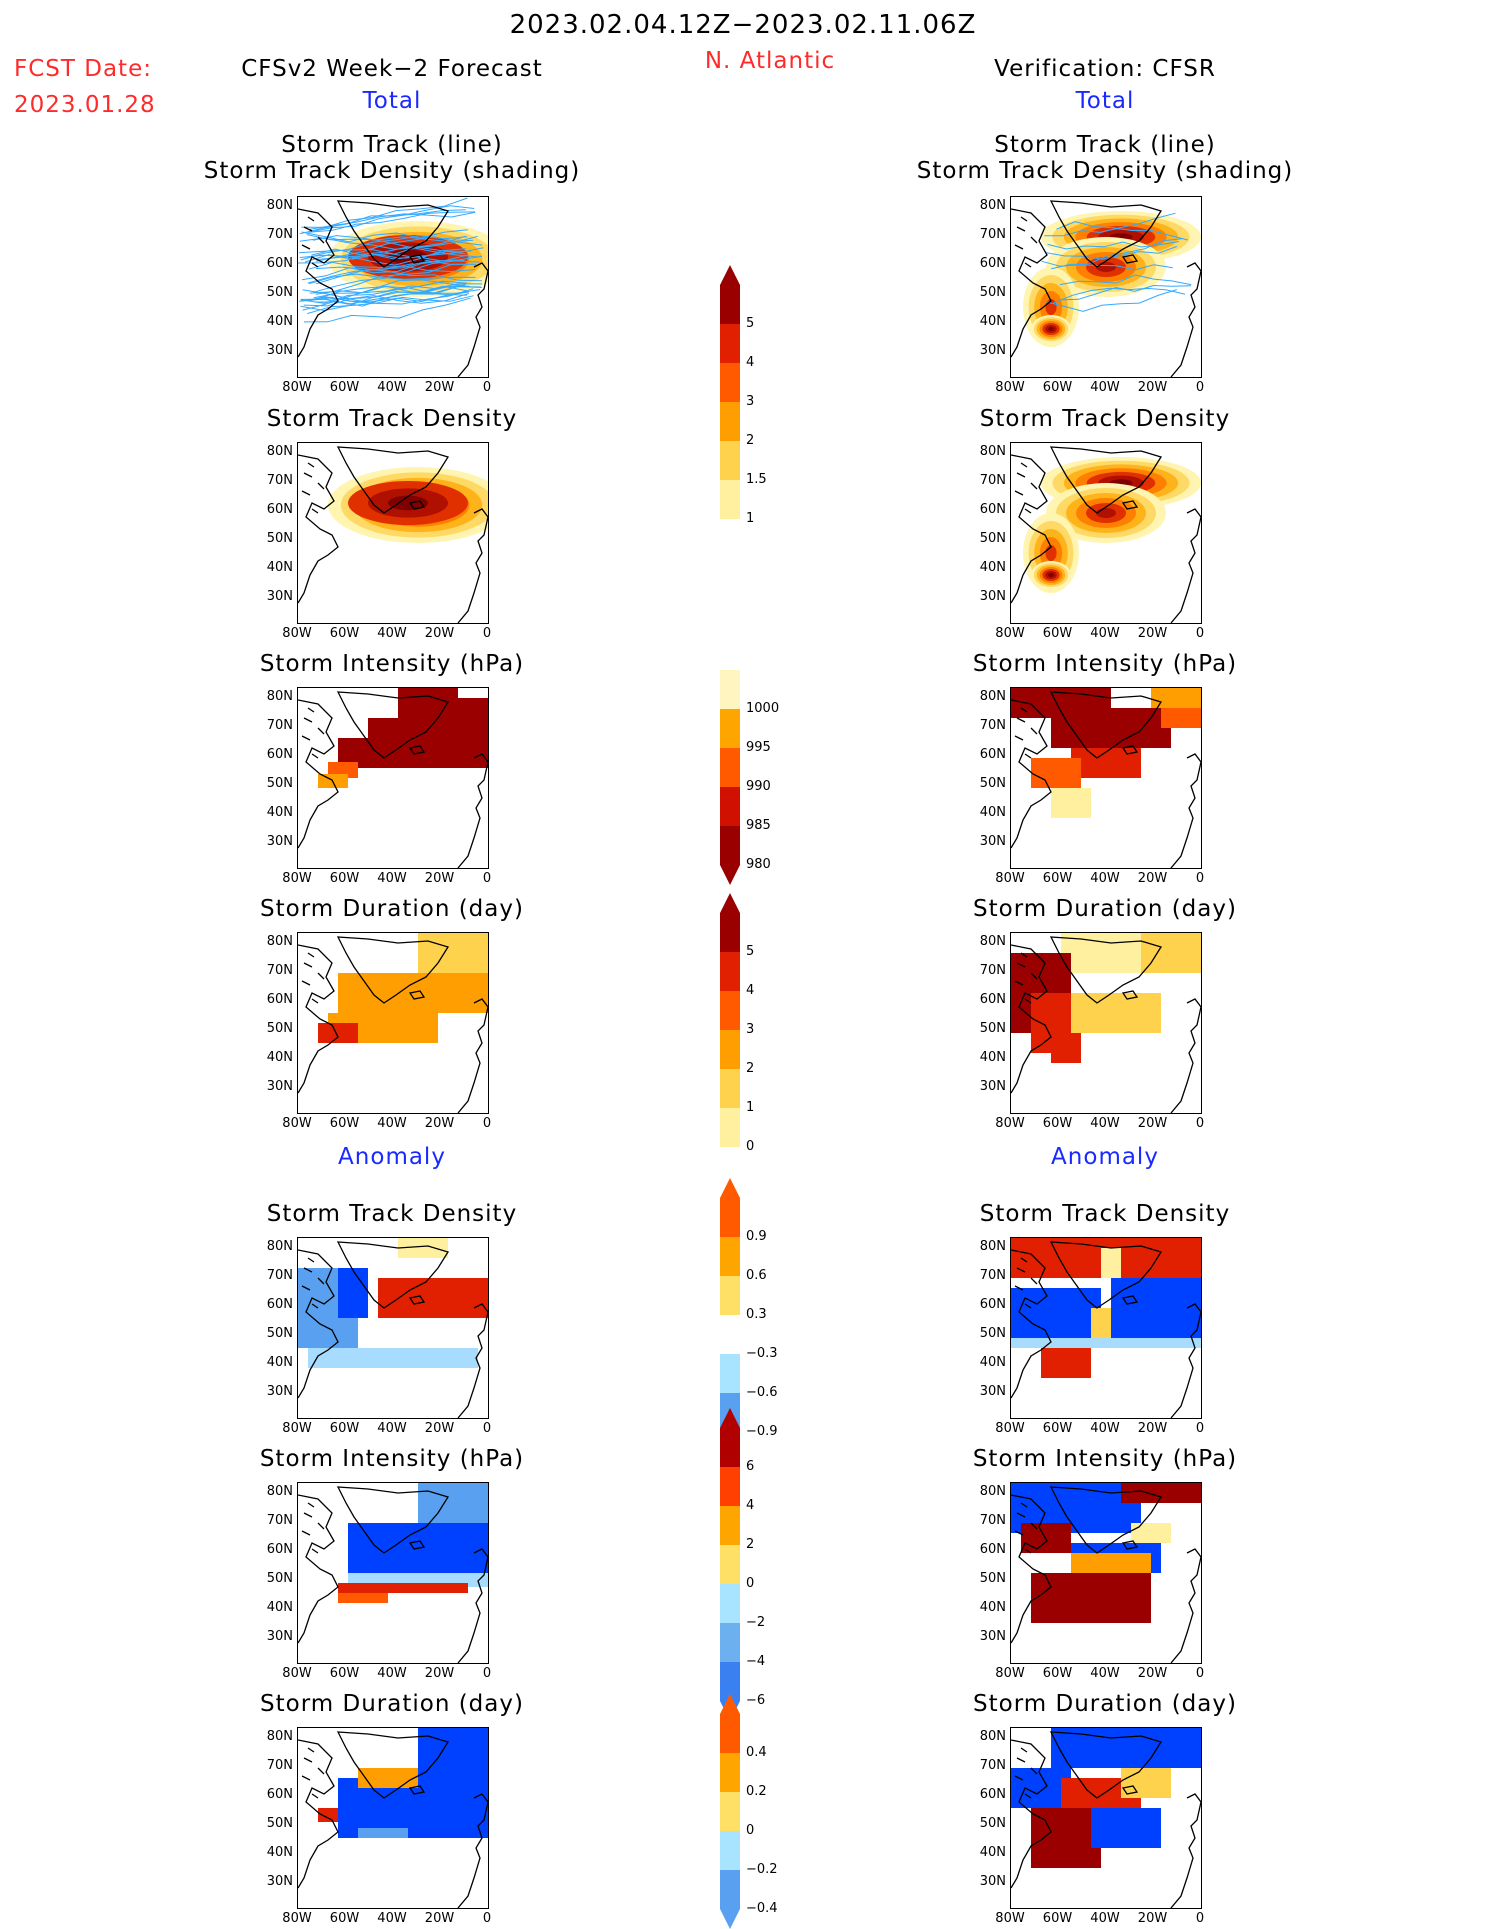 This screenshot has width=1487, height=1929. I want to click on region-label: N. Atlantic, so click(770, 61).